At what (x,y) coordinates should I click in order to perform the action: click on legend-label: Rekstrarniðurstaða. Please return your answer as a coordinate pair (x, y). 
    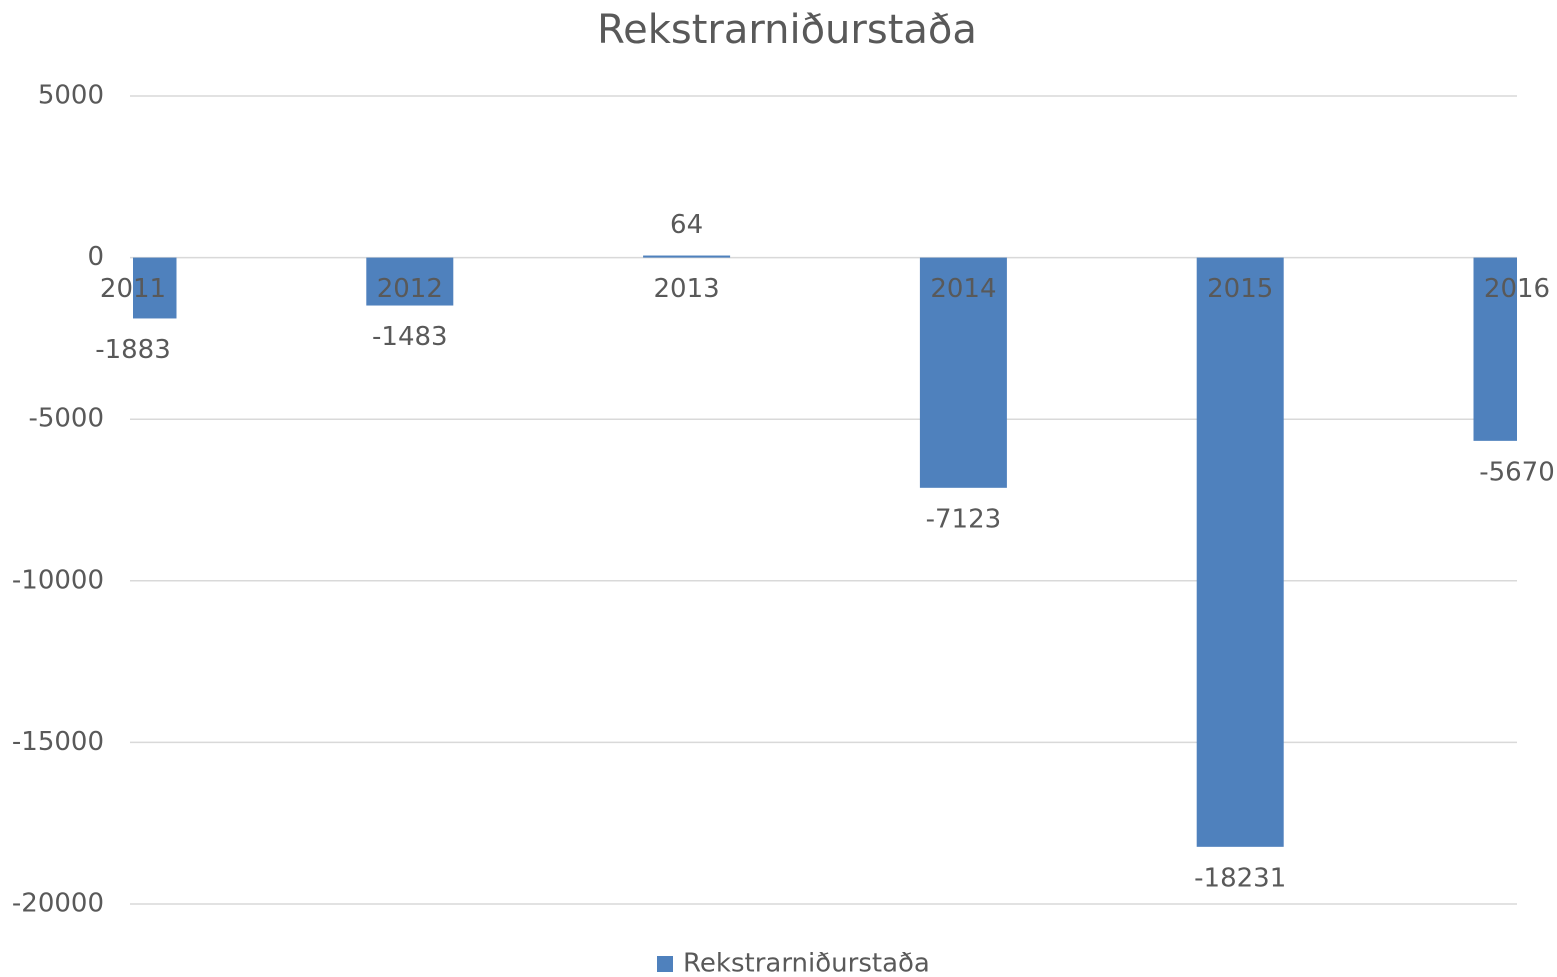
    Looking at the image, I should click on (806, 963).